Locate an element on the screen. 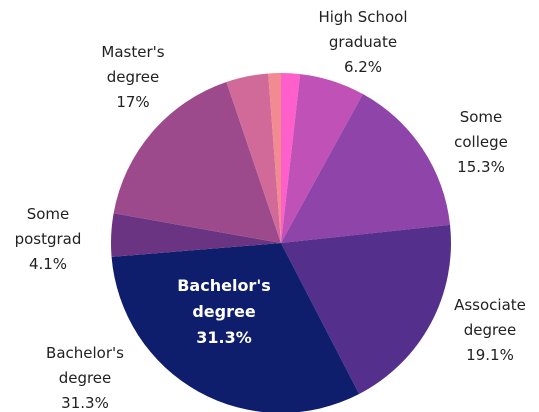  slice-label: Associate degree 19.1% is located at coordinates (490, 330).